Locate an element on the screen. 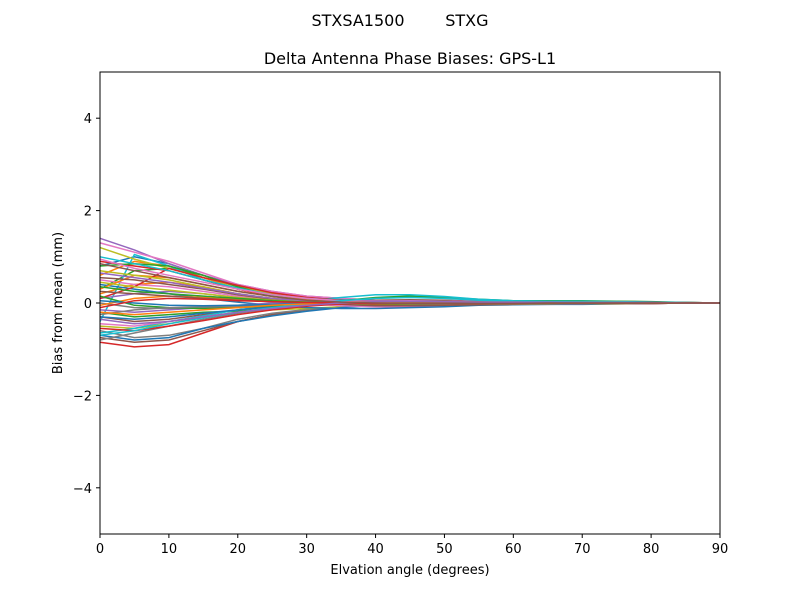  series-layer is located at coordinates (410, 292).